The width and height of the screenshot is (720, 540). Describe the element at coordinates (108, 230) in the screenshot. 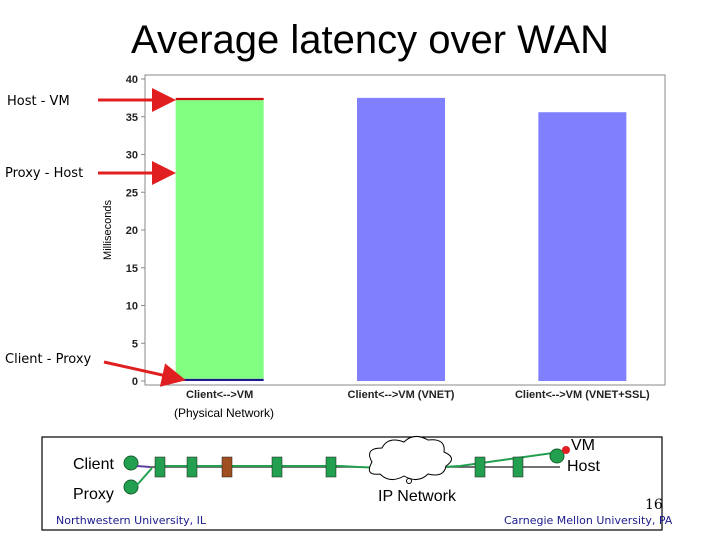

I see `y-axis-label: Milliseconds` at that location.